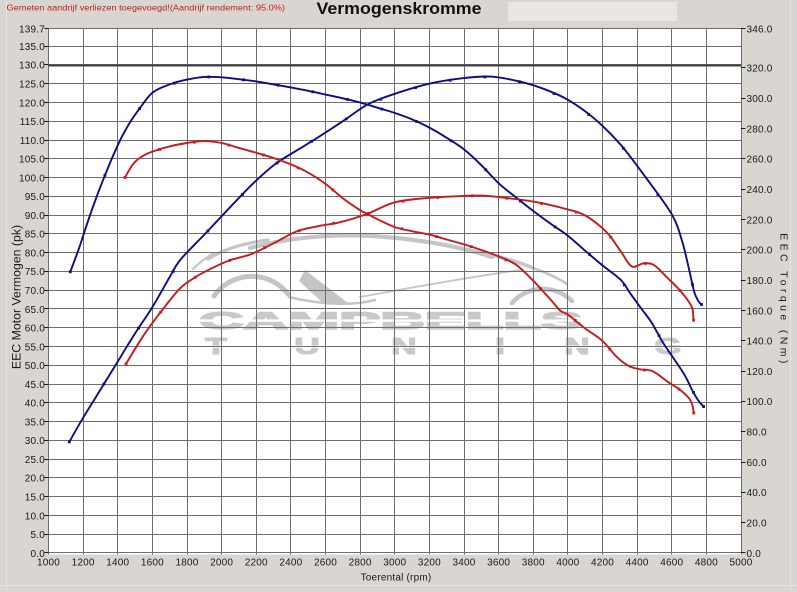 The image size is (797, 592). Describe the element at coordinates (567, 563) in the screenshot. I see `svg-text: 4000` at that location.